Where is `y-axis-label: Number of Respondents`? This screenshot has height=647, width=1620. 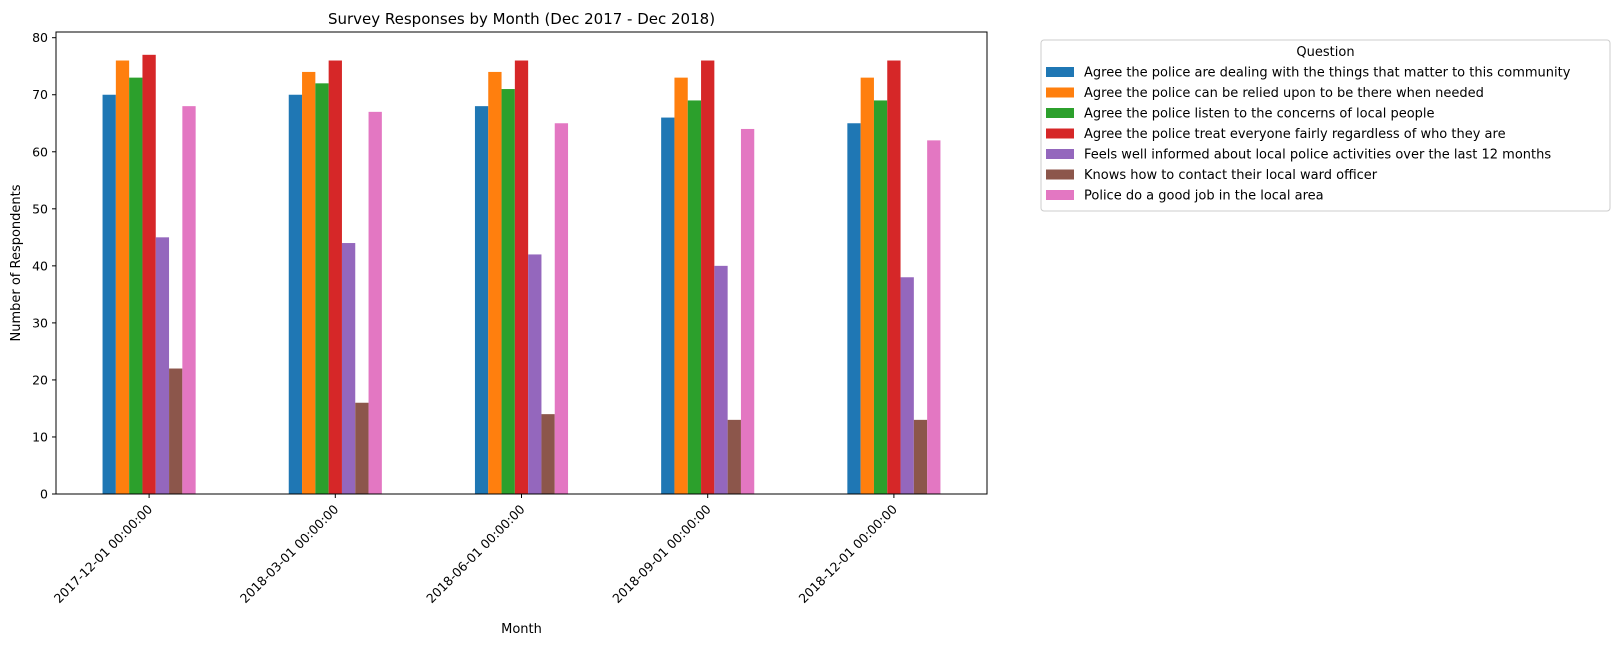
y-axis-label: Number of Respondents is located at coordinates (16, 262).